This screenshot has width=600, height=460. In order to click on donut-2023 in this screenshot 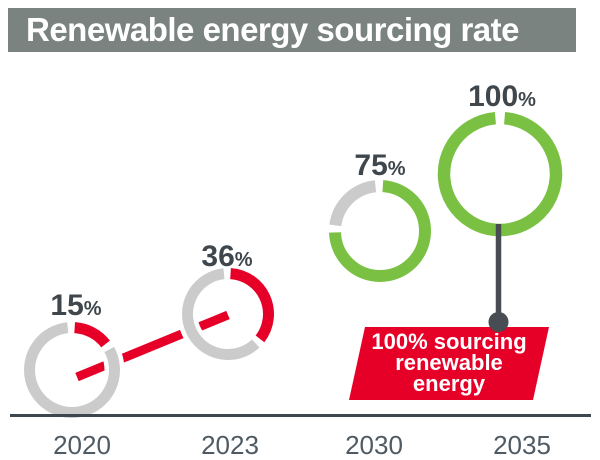, I will do `click(228, 314)`.